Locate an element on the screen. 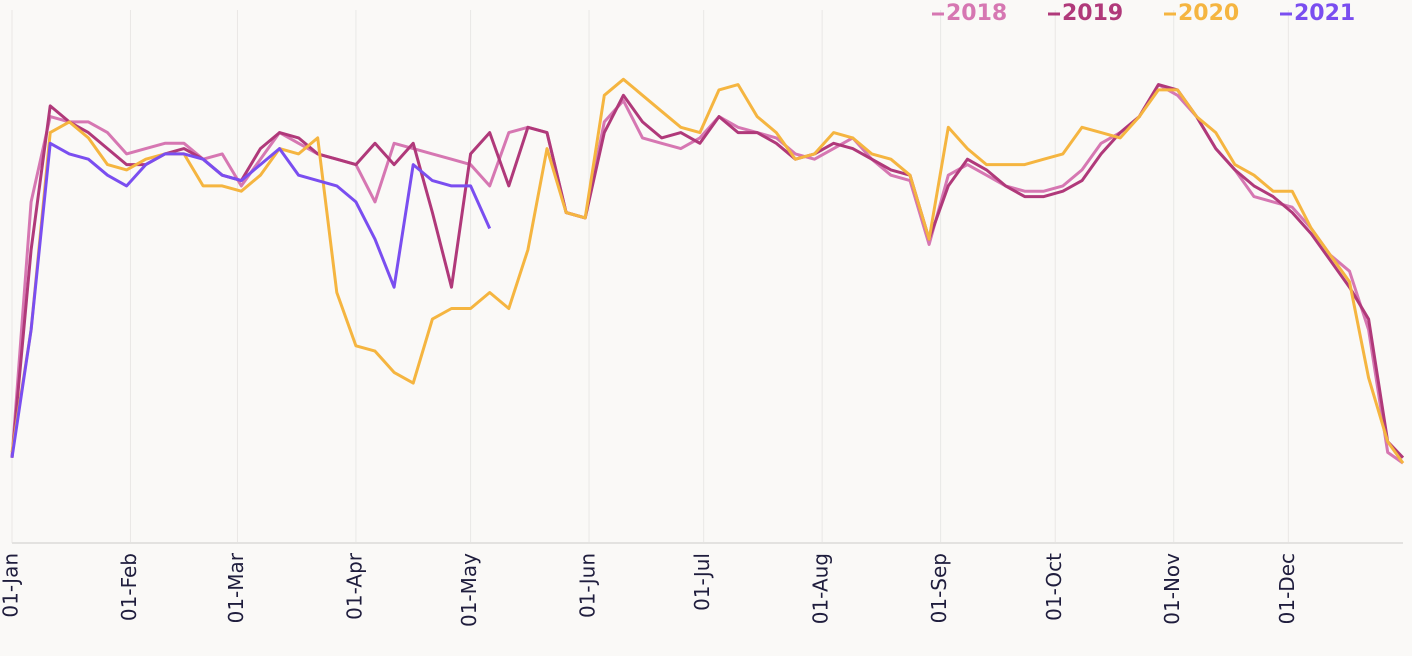 Image resolution: width=1412 pixels, height=656 pixels. legend-label: 2020 is located at coordinates (1208, 13).